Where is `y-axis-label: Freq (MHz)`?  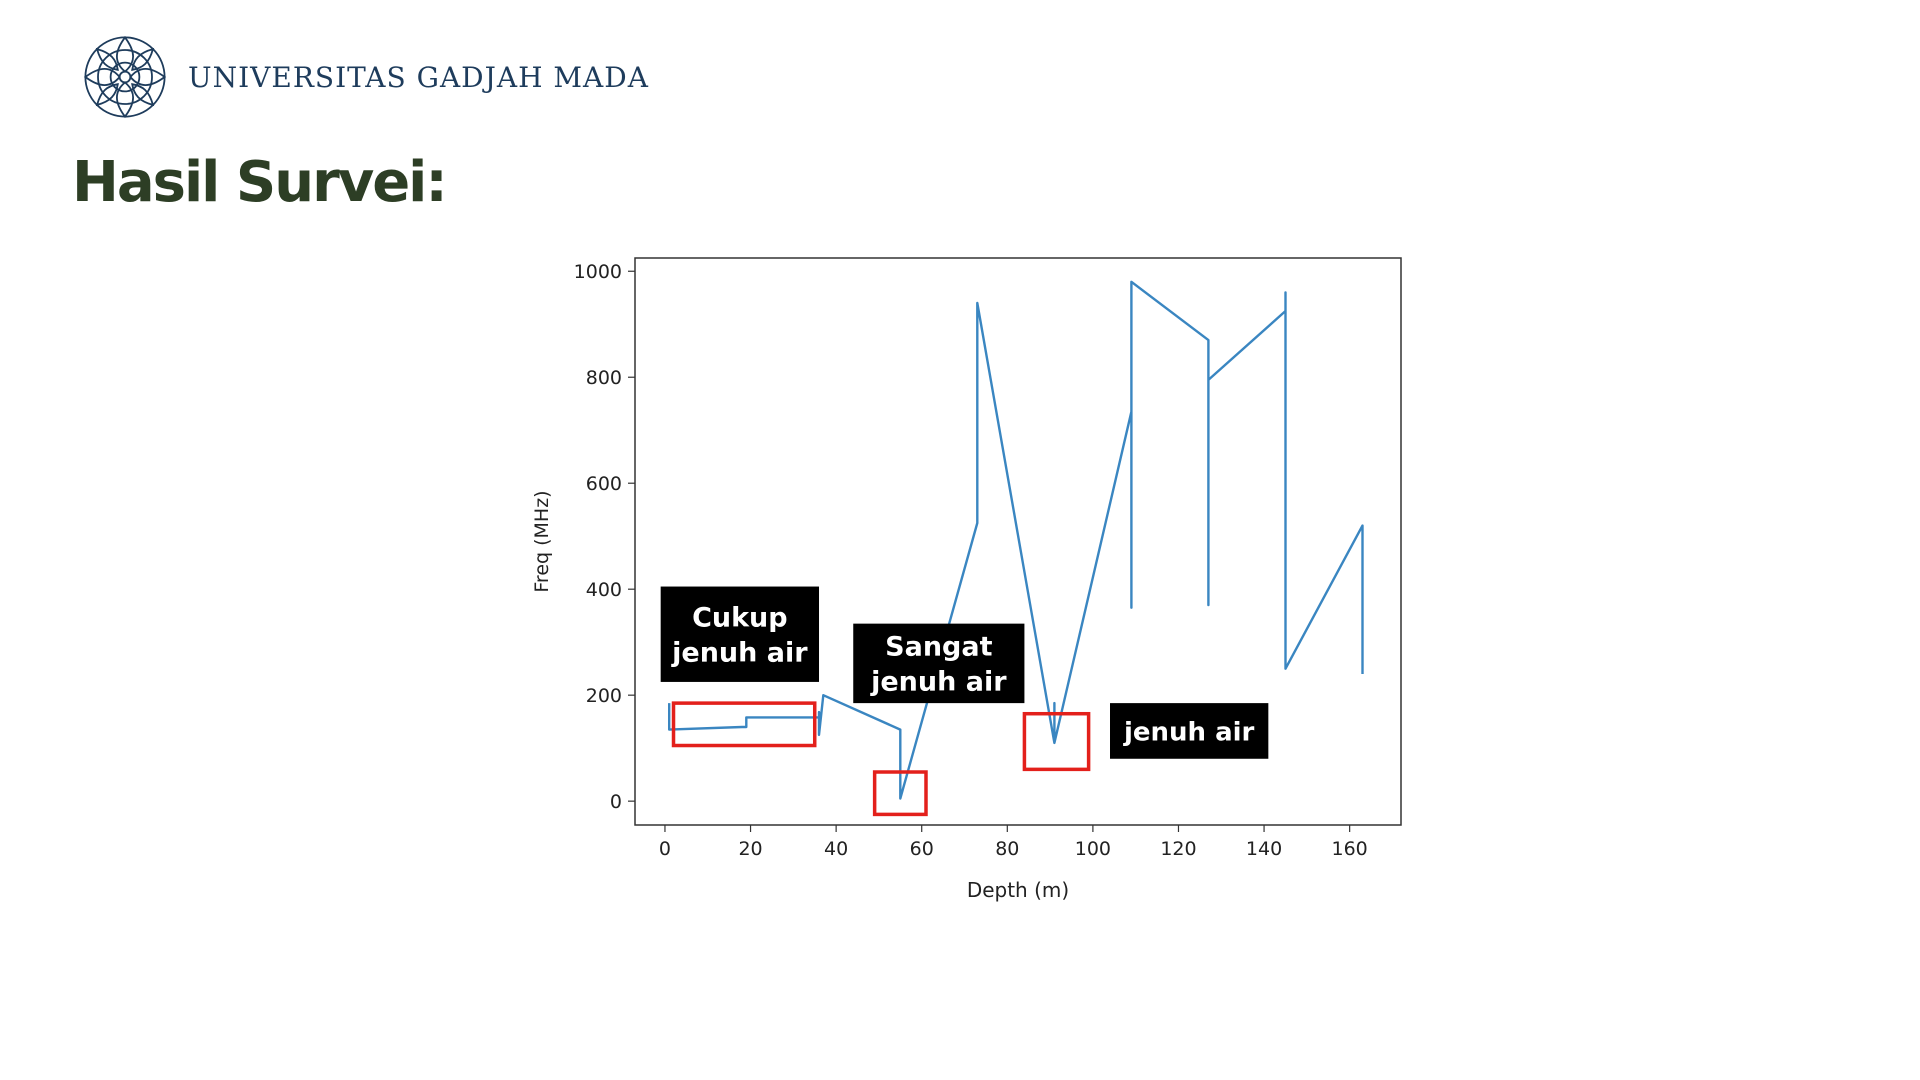 y-axis-label: Freq (MHz) is located at coordinates (542, 541).